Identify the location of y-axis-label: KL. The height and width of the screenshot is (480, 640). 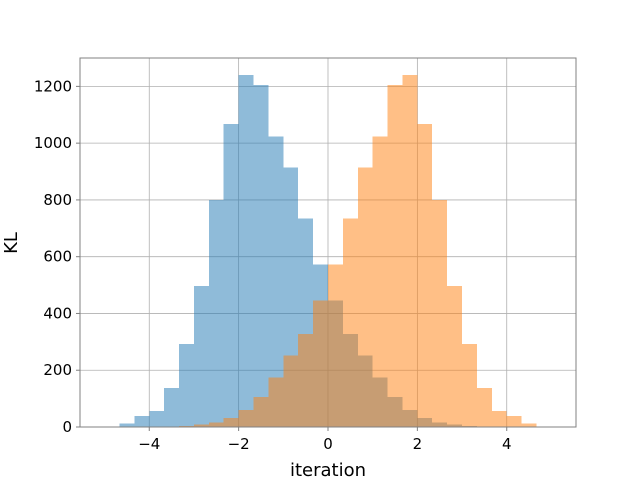
(11, 243).